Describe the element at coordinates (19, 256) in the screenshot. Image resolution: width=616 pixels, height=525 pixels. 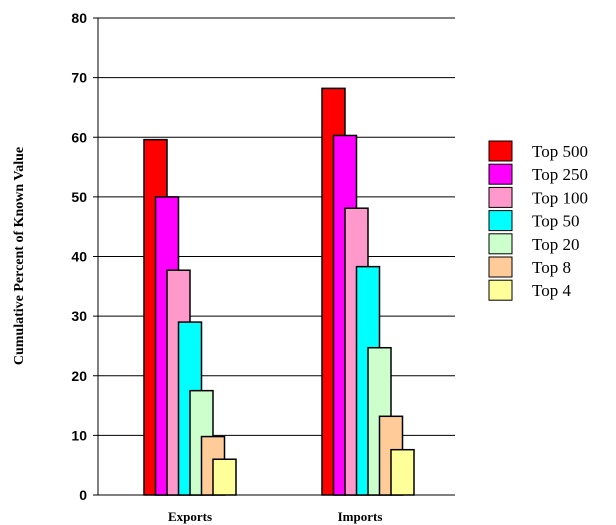
I see `y-axis-title: Cumulative Percent of Known Value` at that location.